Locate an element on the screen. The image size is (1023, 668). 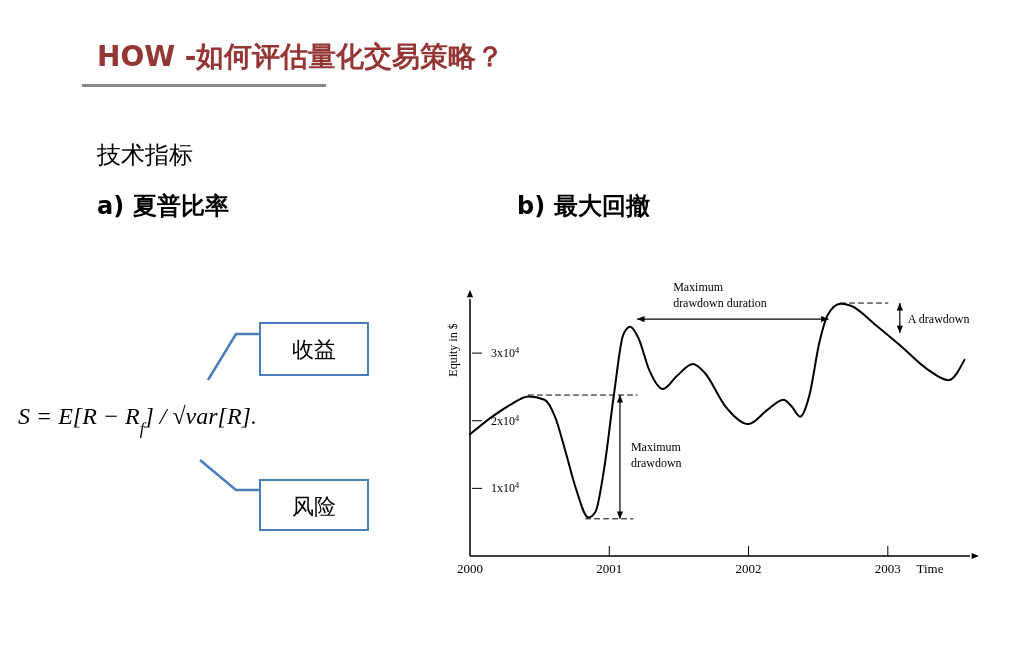
y-axis-title: Equity in $ is located at coordinates (453, 350).